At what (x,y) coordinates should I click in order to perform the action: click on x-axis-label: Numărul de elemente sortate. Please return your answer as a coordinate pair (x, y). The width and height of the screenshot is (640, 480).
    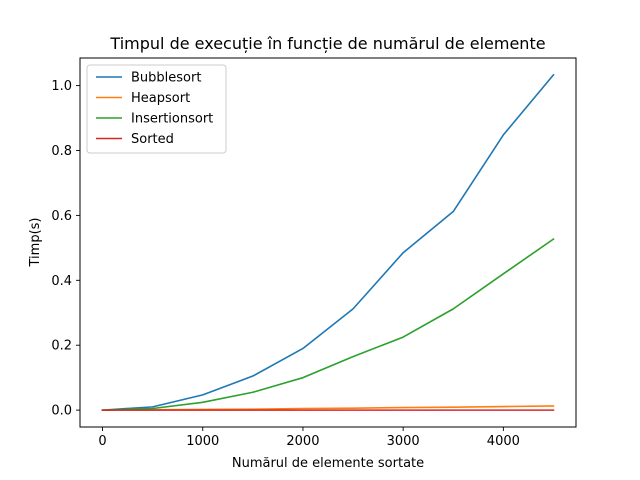
    Looking at the image, I should click on (328, 463).